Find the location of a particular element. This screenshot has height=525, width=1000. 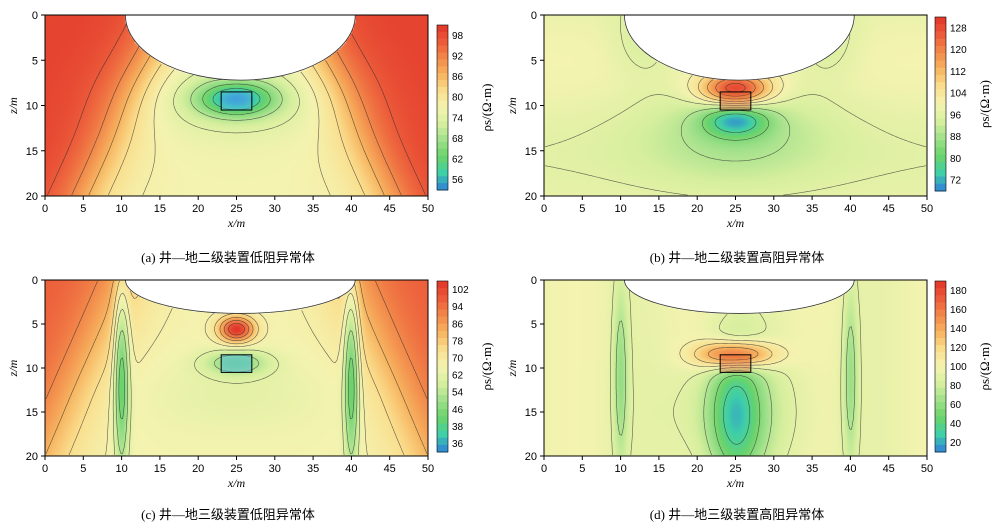

colorbar-frame-c is located at coordinates (442, 366).